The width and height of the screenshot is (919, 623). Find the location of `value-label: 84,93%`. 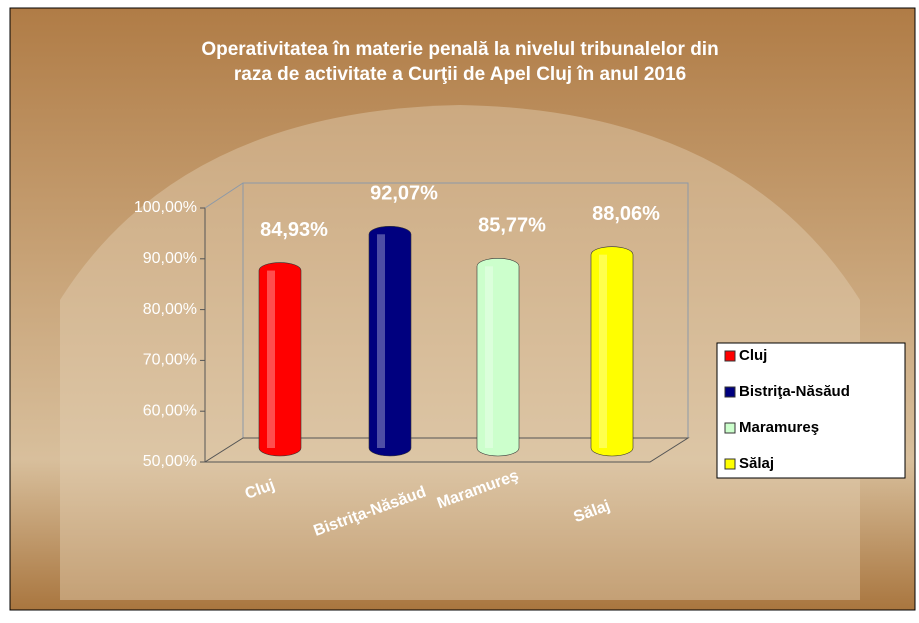

value-label: 84,93% is located at coordinates (294, 230).